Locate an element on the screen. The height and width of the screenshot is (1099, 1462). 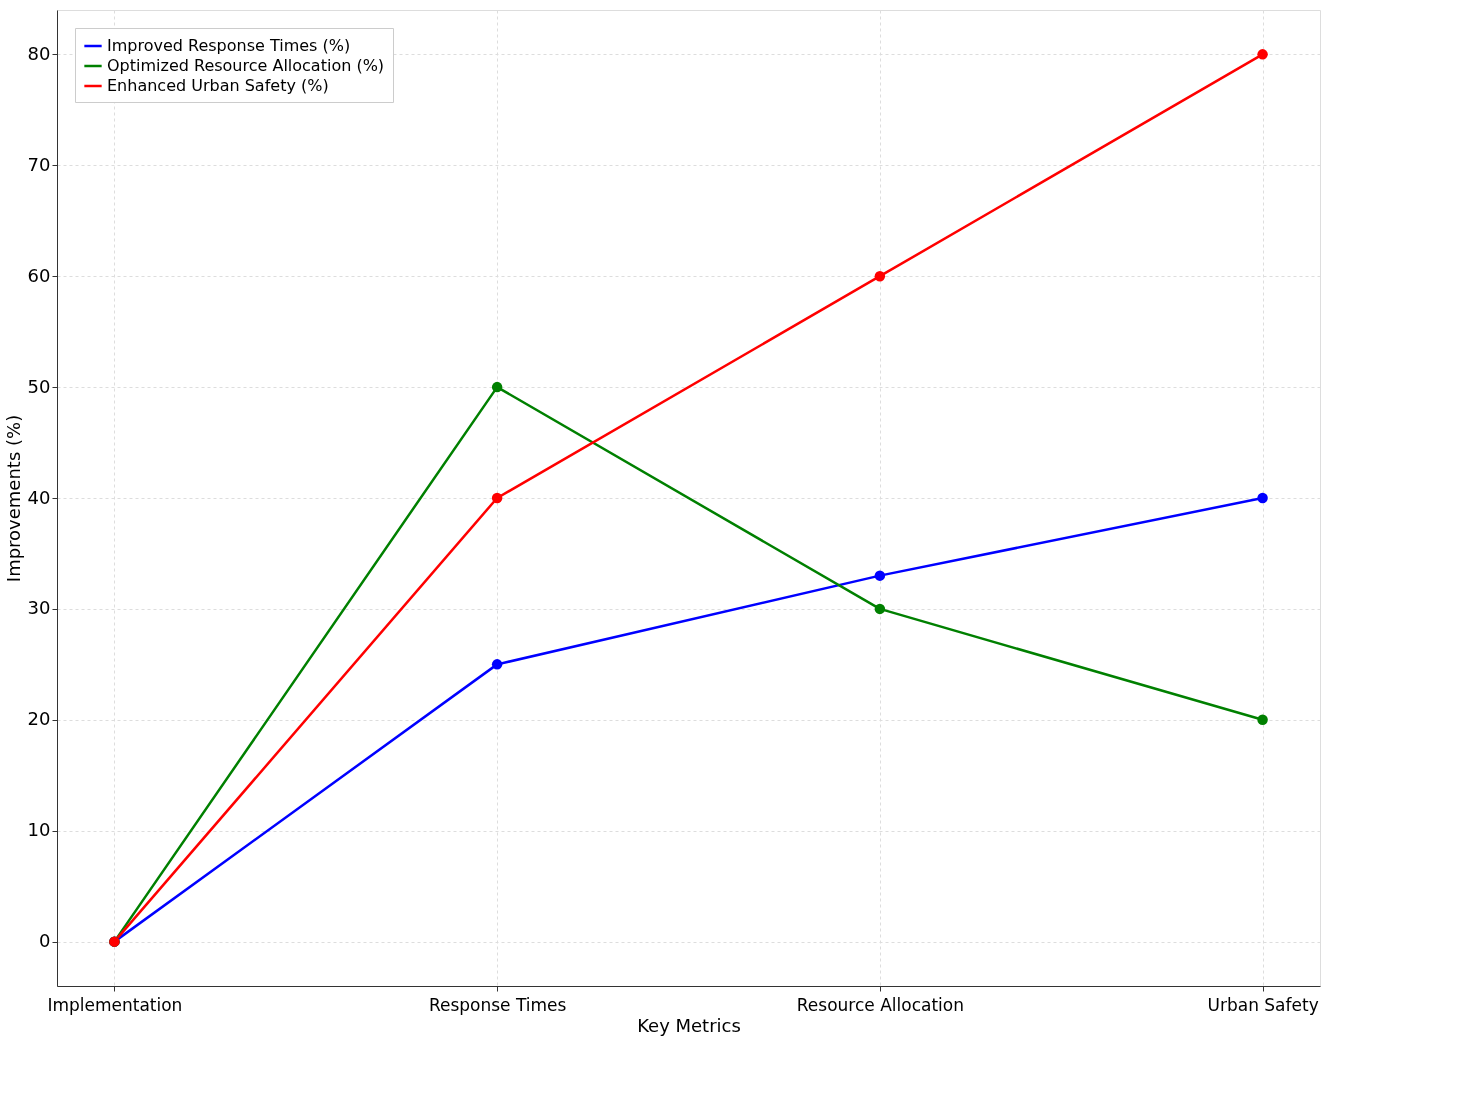
y-tick-label: 50 is located at coordinates (39, 386).